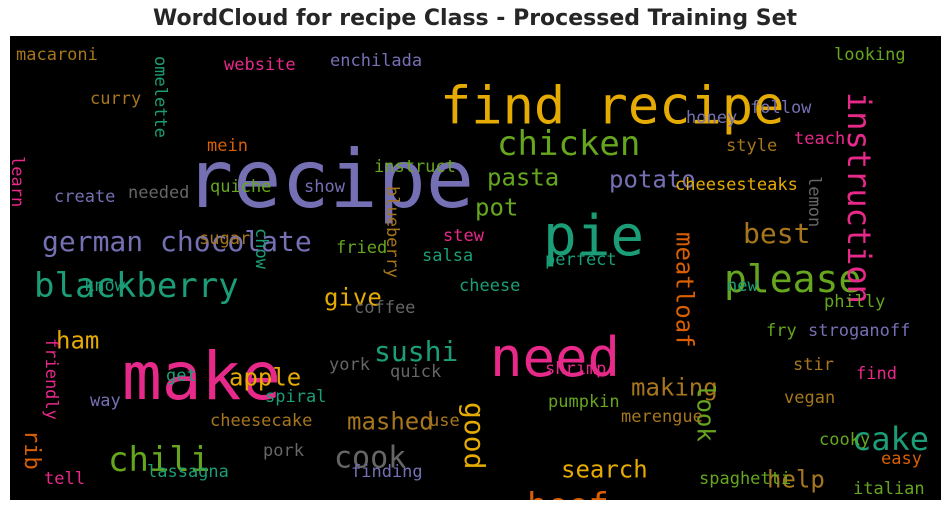  I want to click on word-need: need, so click(555, 357).